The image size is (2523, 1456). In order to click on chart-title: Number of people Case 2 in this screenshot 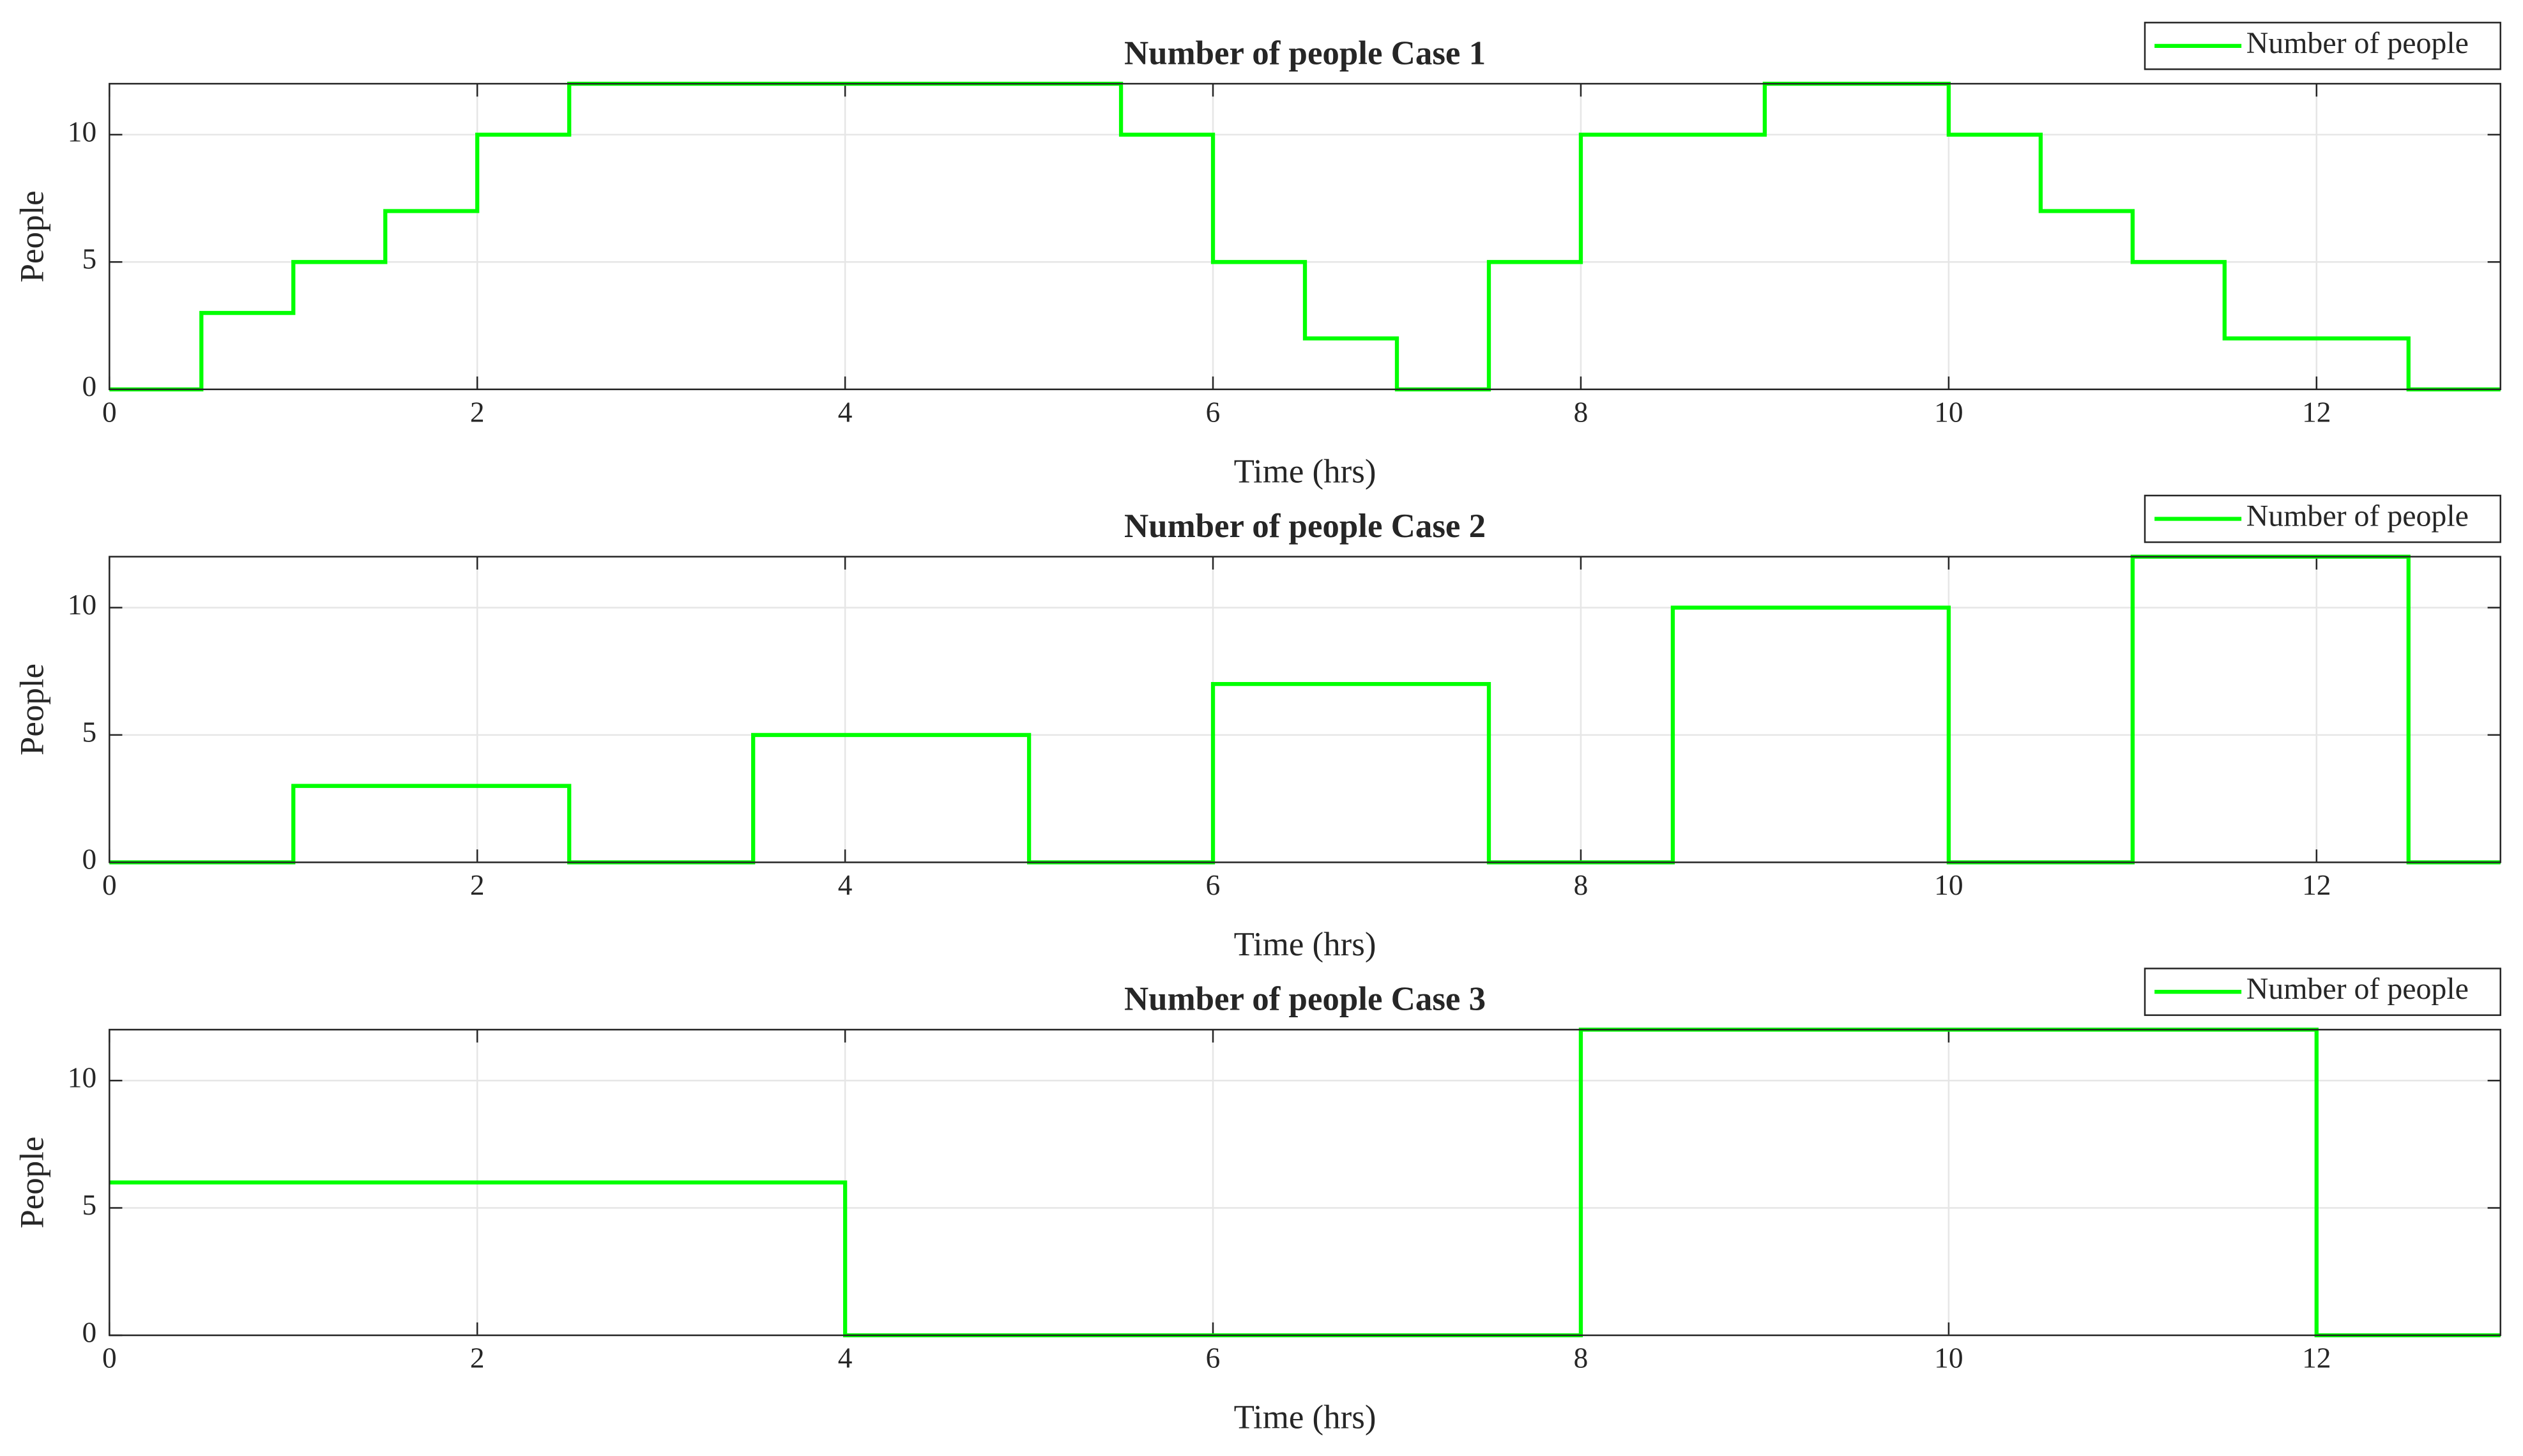, I will do `click(1305, 526)`.